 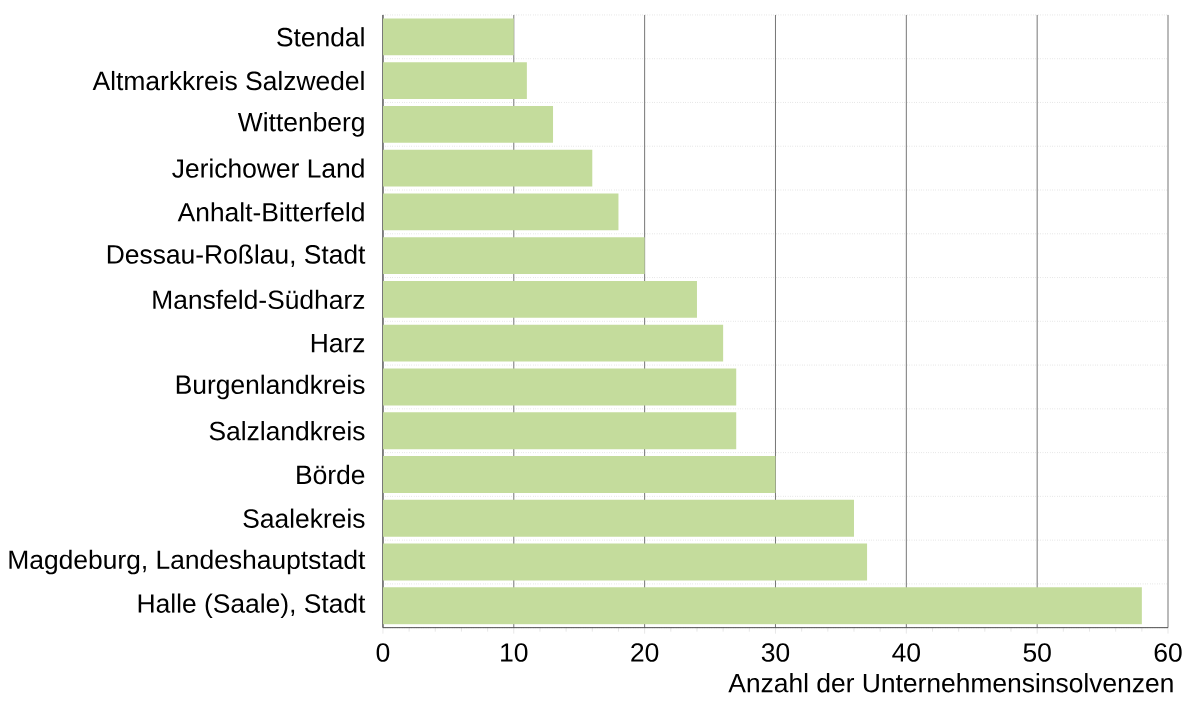 I want to click on x-tick-label: 30, so click(x=775, y=652).